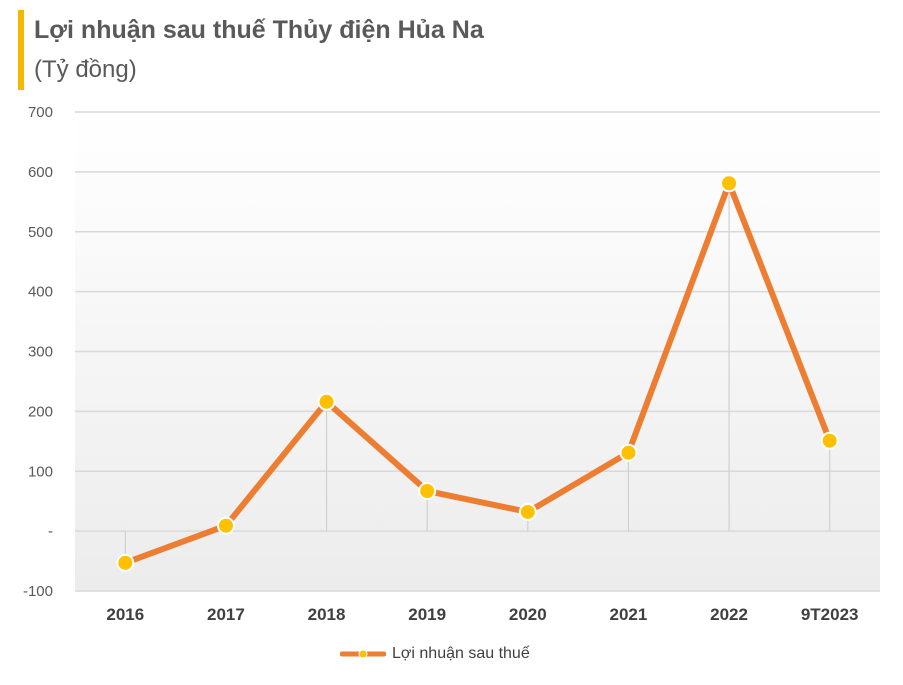  What do you see at coordinates (50, 531) in the screenshot?
I see `y-tick-label: -` at bounding box center [50, 531].